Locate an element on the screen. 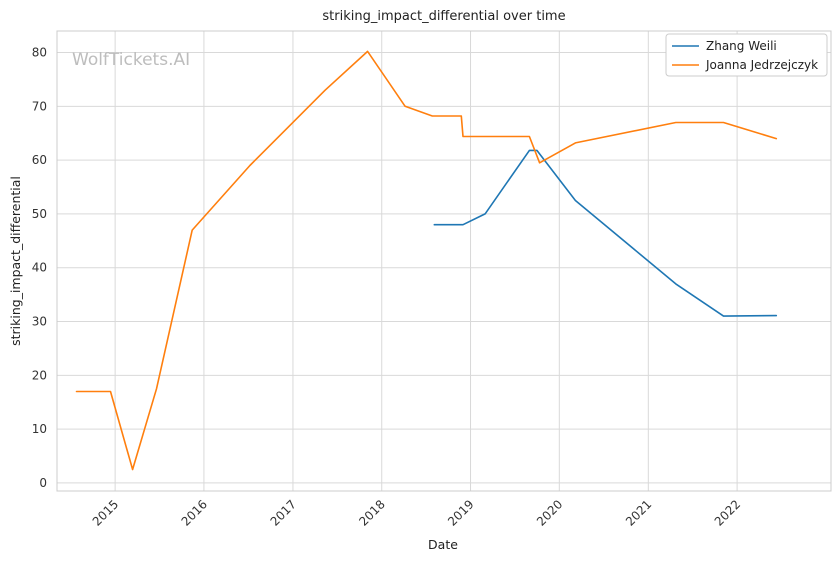  watermark-text: WolfTickets.AI is located at coordinates (131, 60).